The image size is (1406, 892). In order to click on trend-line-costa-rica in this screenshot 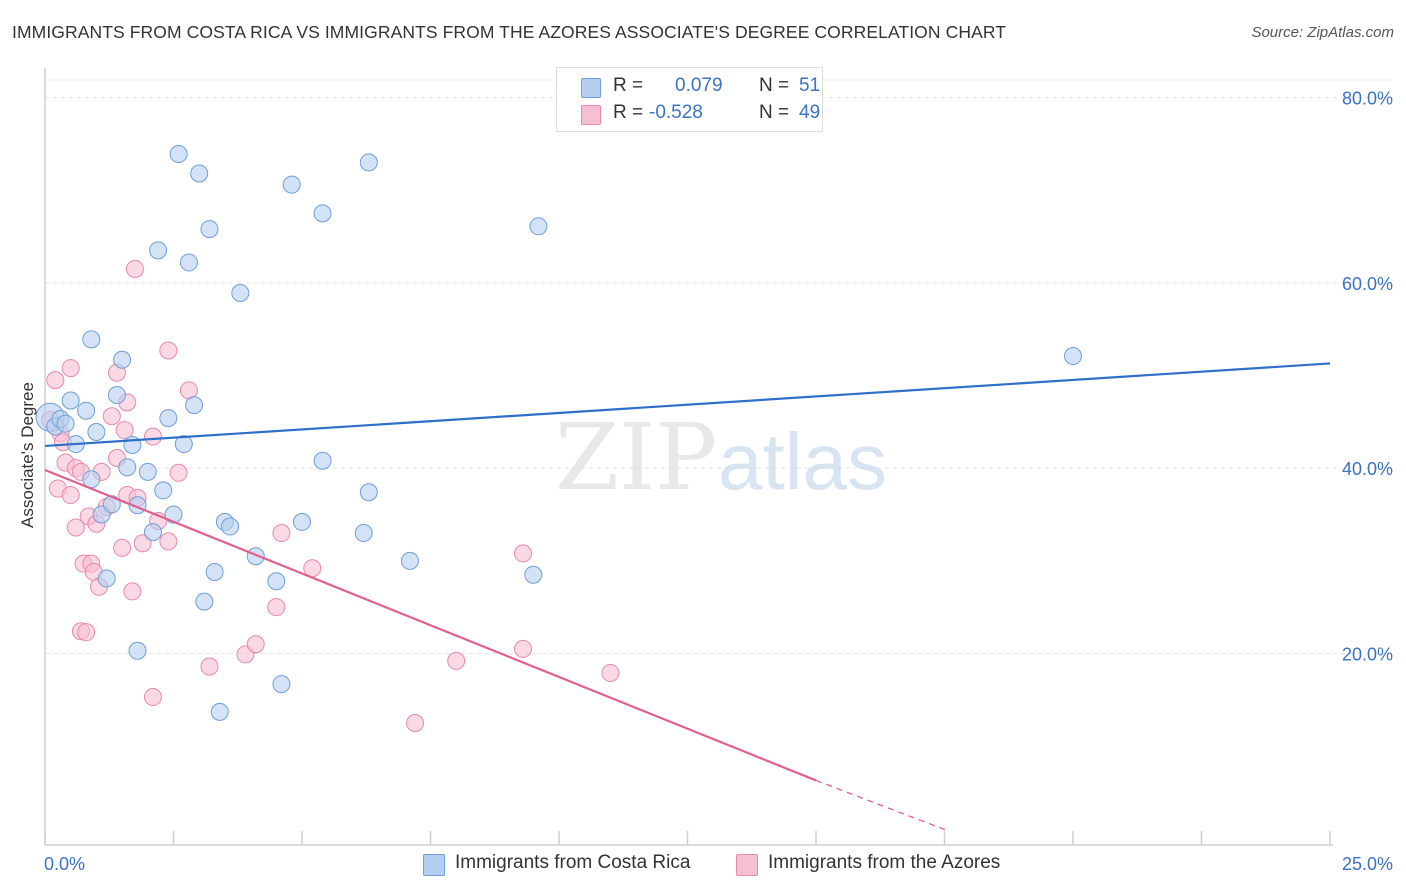, I will do `click(687, 405)`.